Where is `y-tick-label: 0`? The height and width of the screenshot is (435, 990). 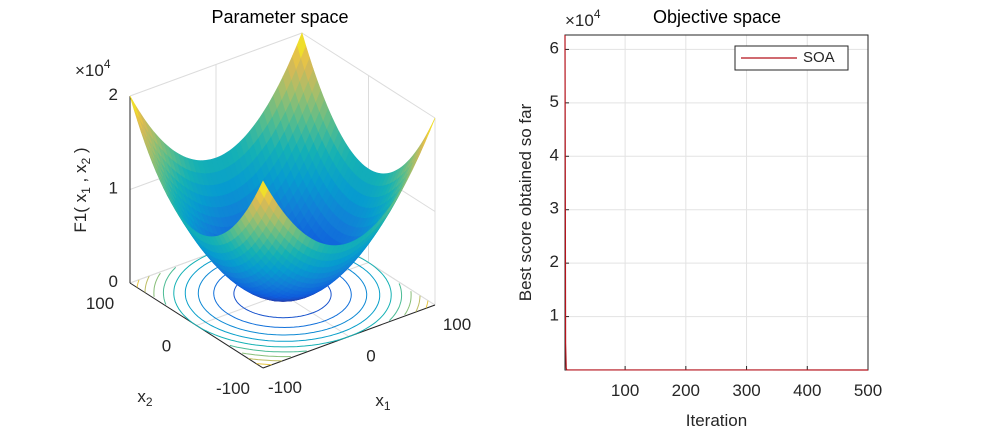 y-tick-label: 0 is located at coordinates (166, 346).